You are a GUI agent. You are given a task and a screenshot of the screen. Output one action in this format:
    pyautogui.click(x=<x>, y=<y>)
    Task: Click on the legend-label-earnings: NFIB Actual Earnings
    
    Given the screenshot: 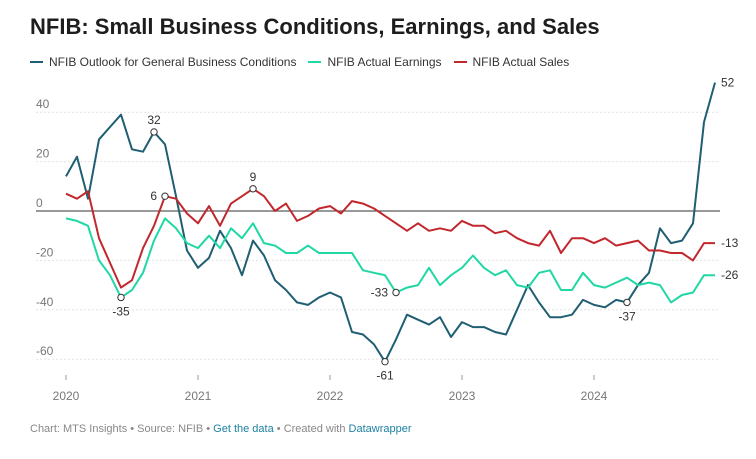 What is the action you would take?
    pyautogui.click(x=384, y=62)
    